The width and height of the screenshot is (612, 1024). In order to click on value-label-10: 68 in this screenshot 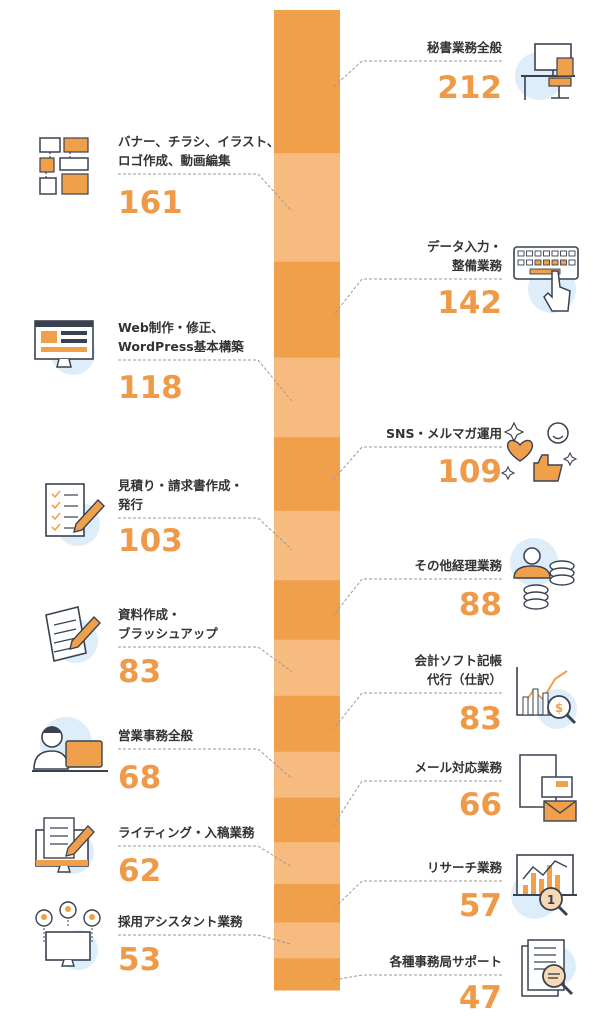, I will do `click(139, 778)`.